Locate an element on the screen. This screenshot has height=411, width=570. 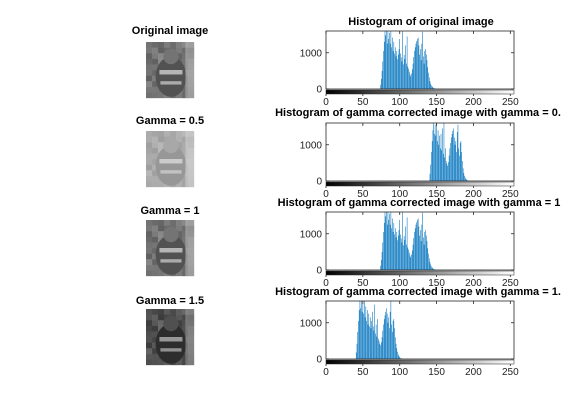
y-tick-label: 0 is located at coordinates (319, 182).